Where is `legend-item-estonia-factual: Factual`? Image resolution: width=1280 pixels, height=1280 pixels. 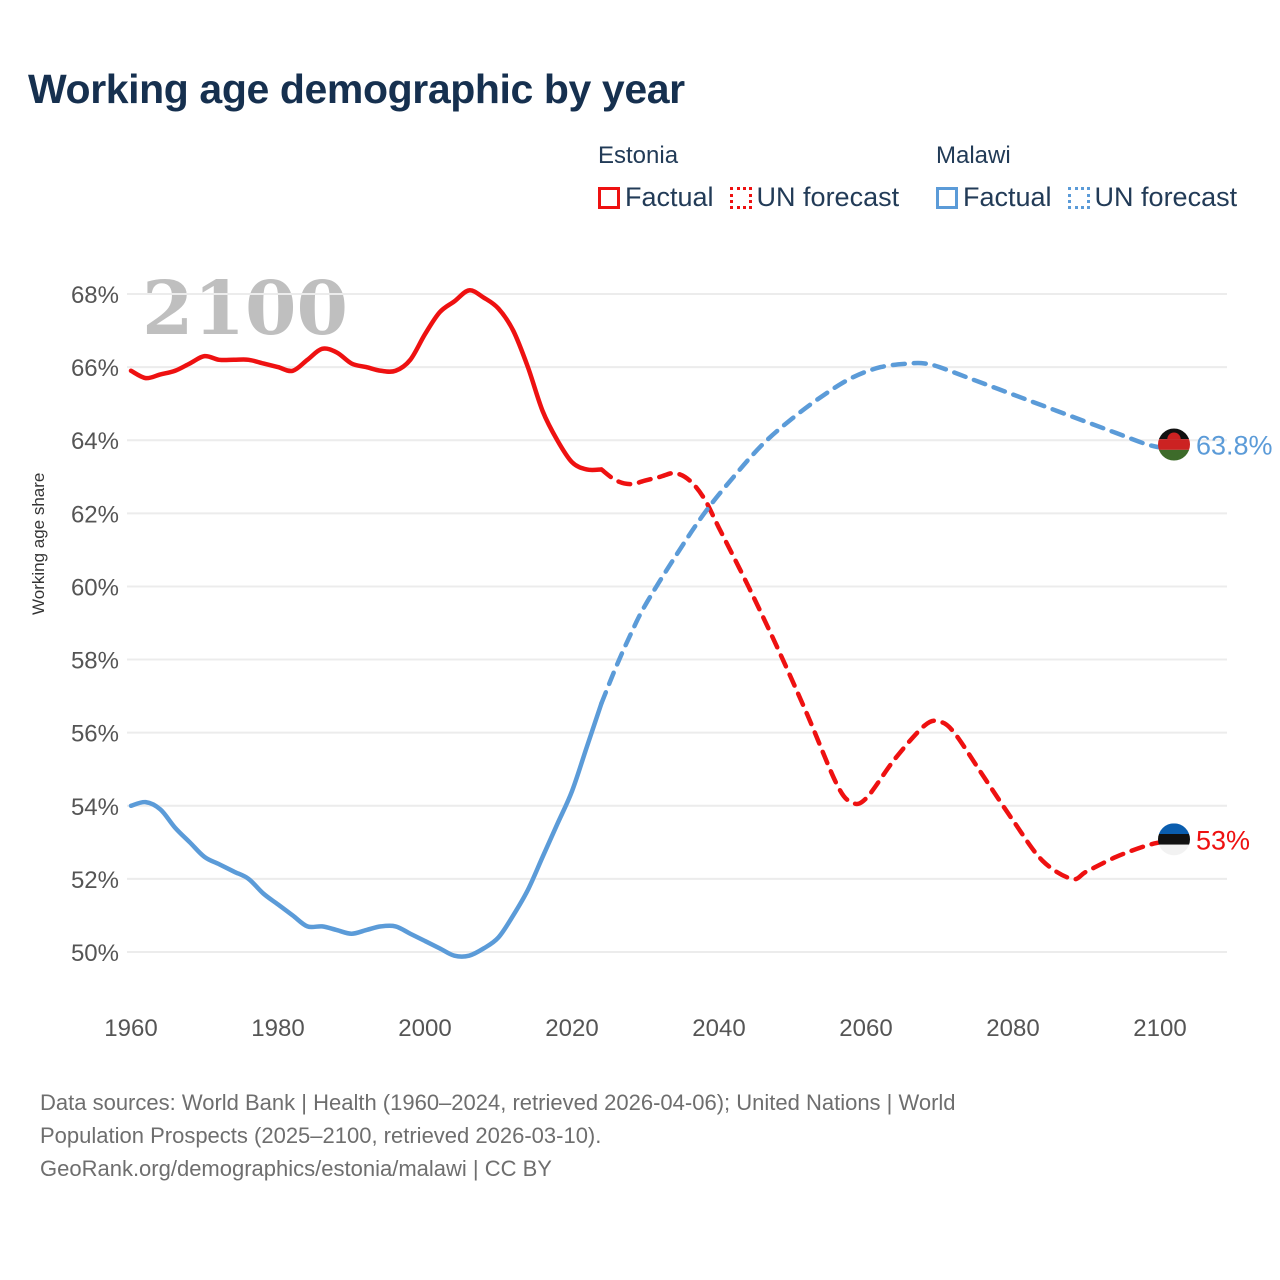
legend-item-estonia-factual: Factual is located at coordinates (656, 197).